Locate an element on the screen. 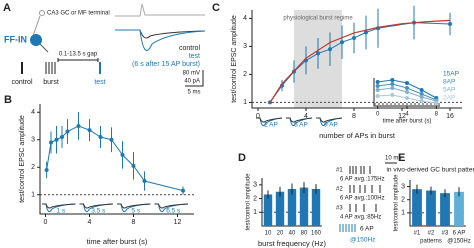 The height and width of the screenshot is (248, 474). axes is located at coordinates (406, 92).